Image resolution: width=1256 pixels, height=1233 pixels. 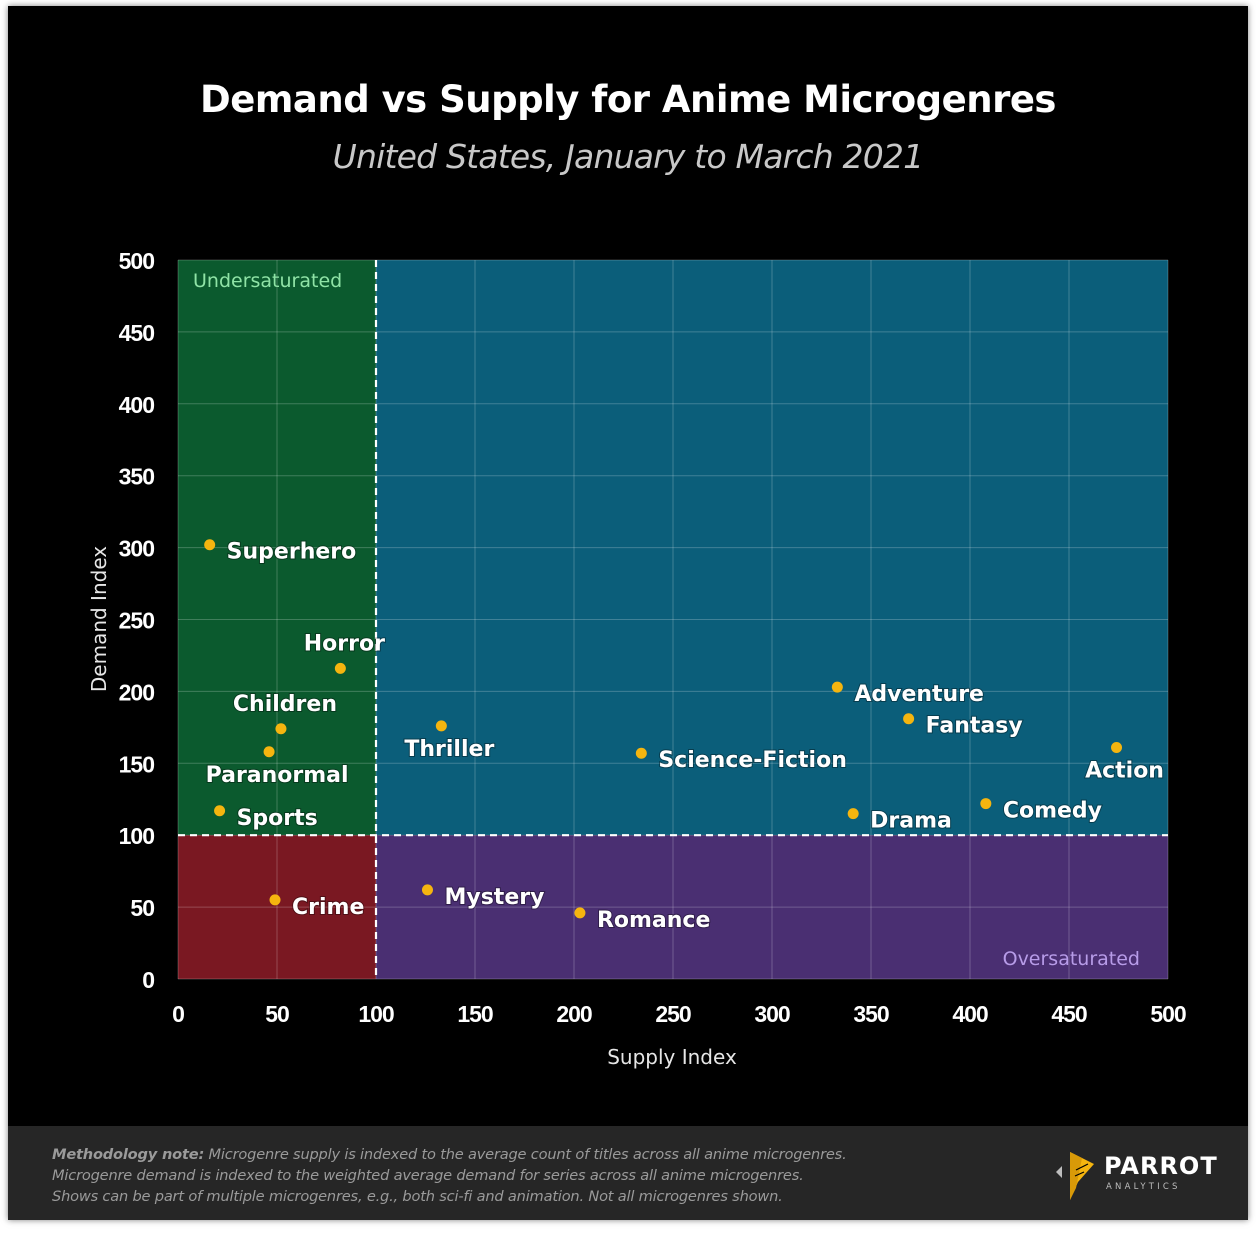 What do you see at coordinates (1052, 811) in the screenshot?
I see `point-label-comedy: Comedy` at bounding box center [1052, 811].